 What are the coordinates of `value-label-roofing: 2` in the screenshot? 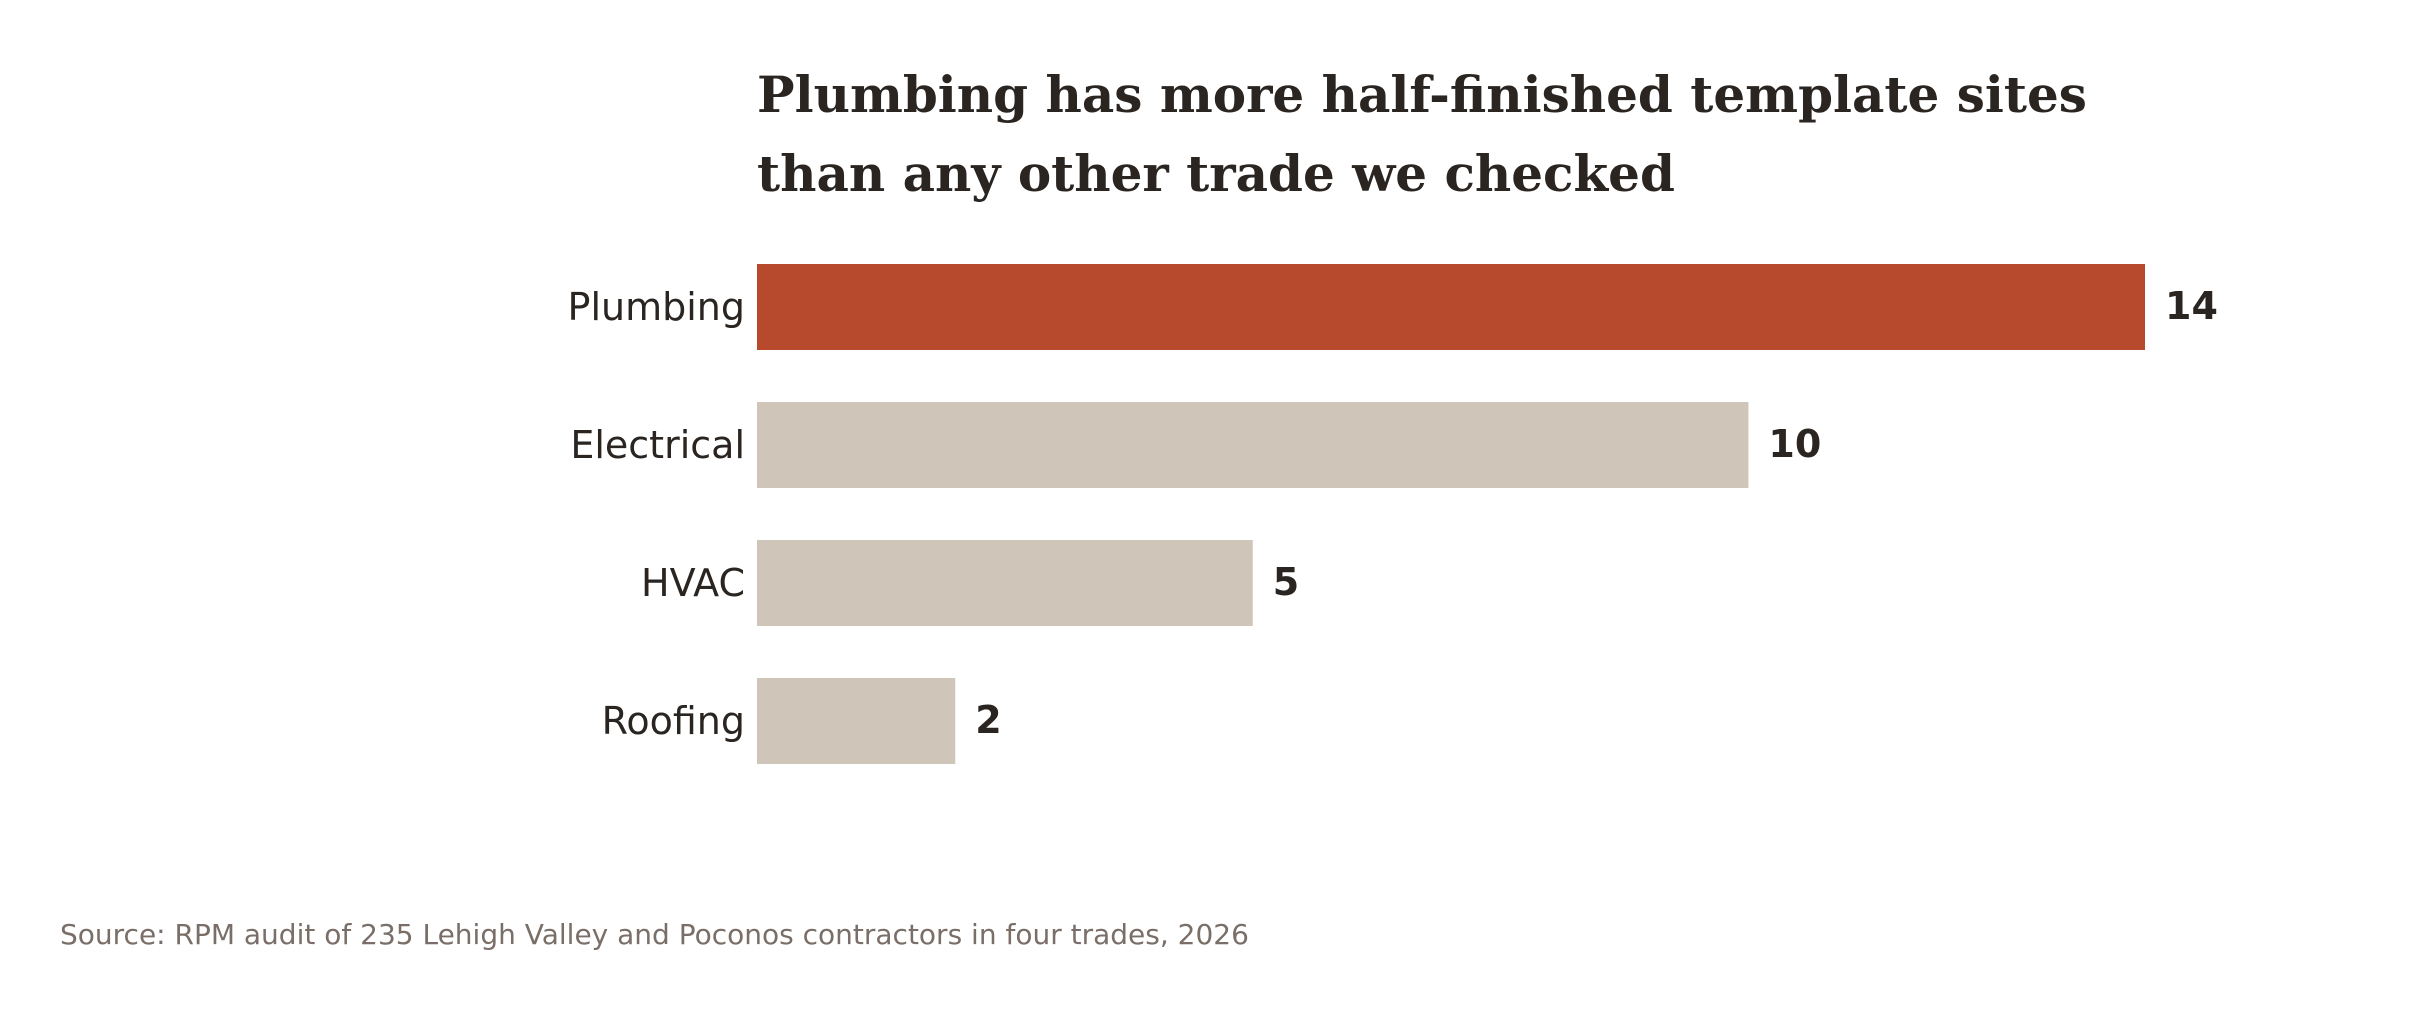 It's located at (988, 720).